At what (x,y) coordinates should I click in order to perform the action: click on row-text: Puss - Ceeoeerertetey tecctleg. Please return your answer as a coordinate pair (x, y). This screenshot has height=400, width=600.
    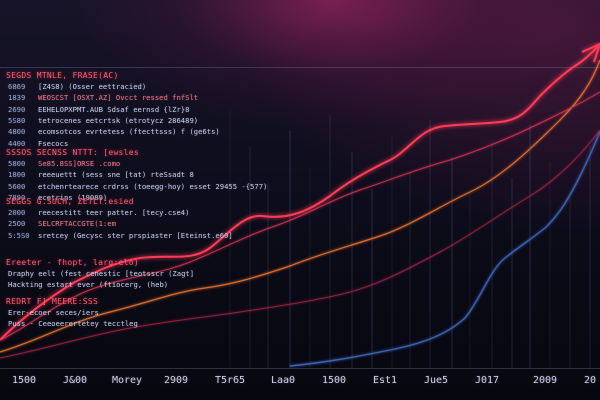
    Looking at the image, I should click on (73, 324).